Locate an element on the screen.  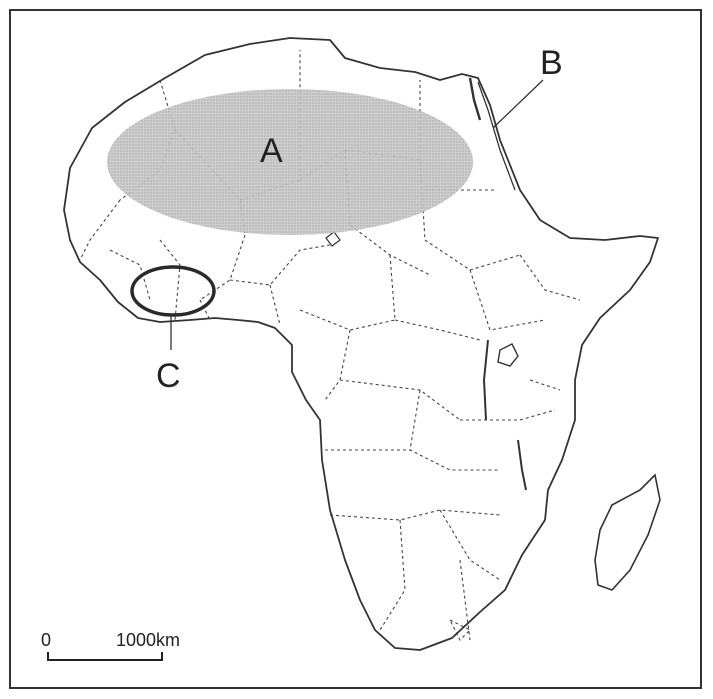
region-a-sahara is located at coordinates (290, 162).